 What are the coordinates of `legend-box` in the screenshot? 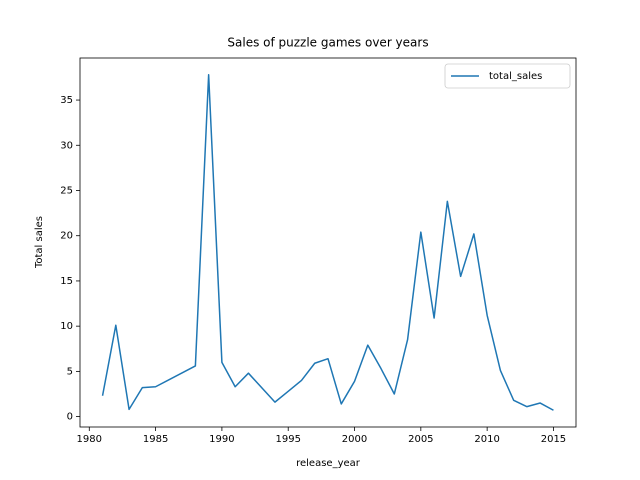 It's located at (507, 76).